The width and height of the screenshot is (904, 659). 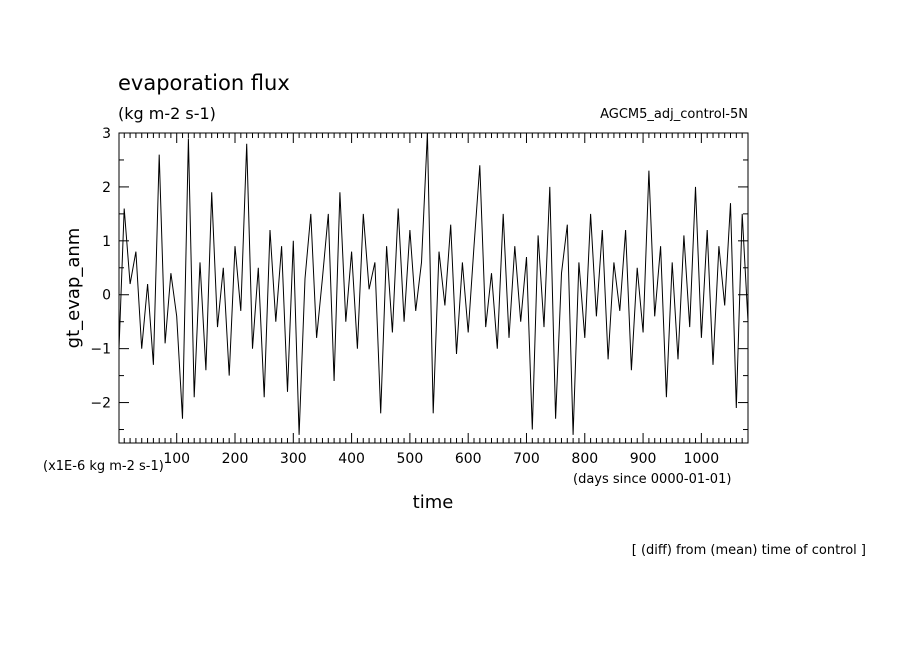 I want to click on x-axis-title: time, so click(x=433, y=502).